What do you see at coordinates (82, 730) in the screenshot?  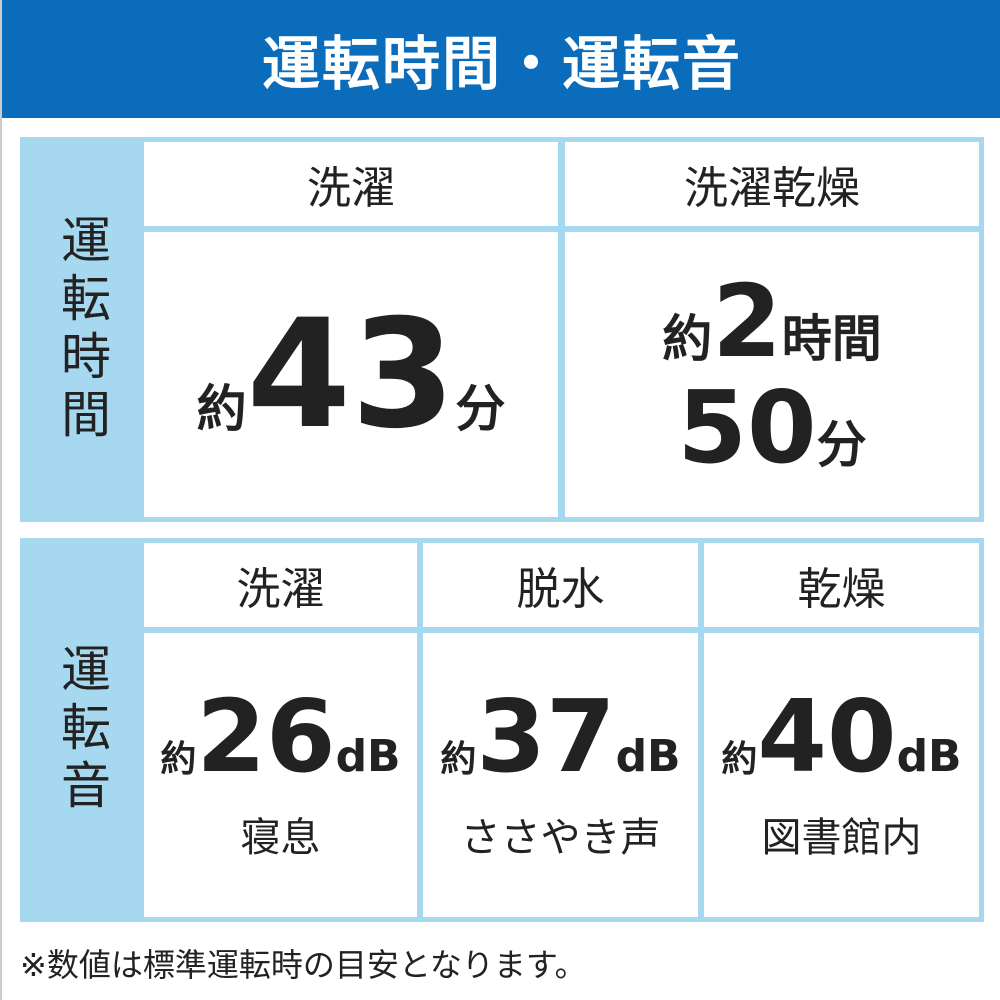 I see `noise-label: 運転音` at bounding box center [82, 730].